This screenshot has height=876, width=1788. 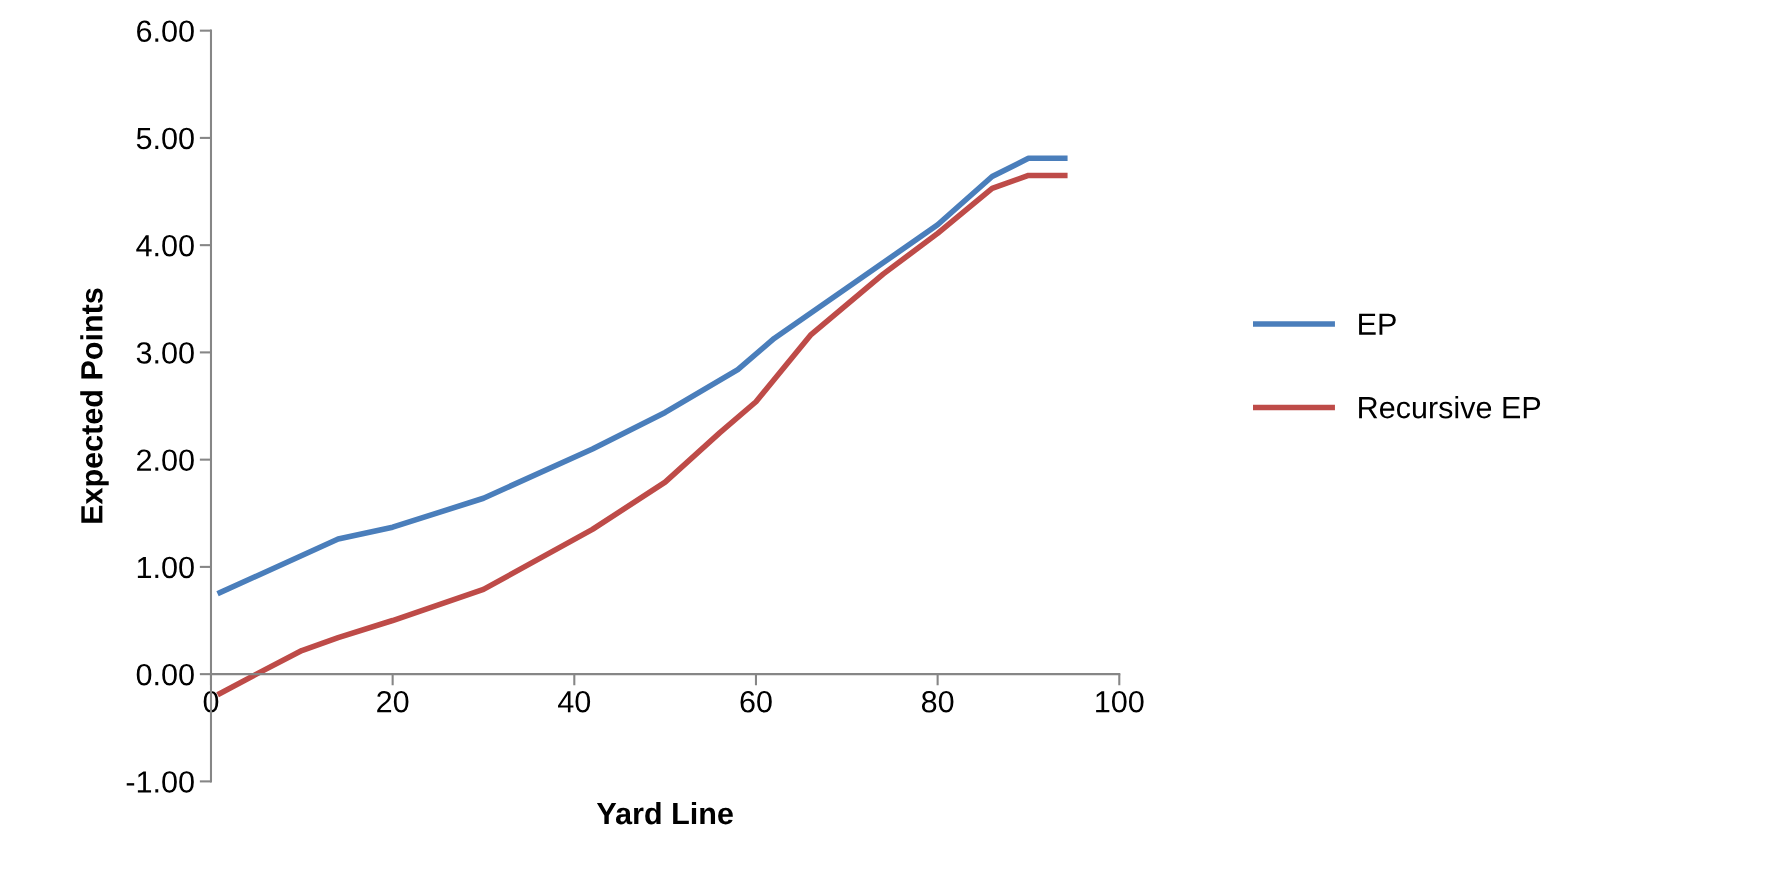 I want to click on x-axis-title: Yard Line, so click(x=664, y=813).